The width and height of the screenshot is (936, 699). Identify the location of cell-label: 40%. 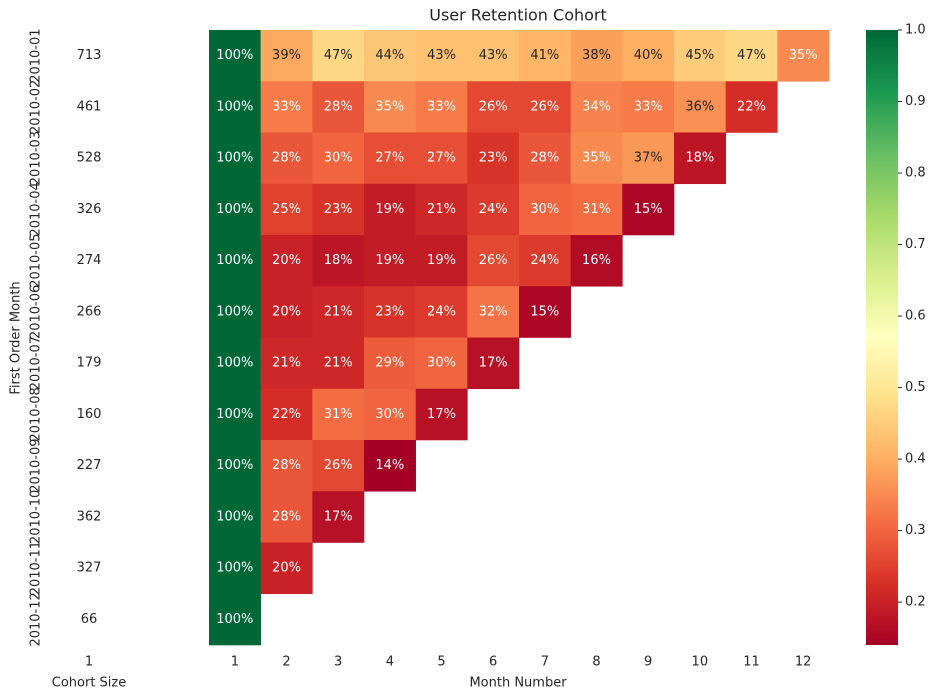
(648, 55).